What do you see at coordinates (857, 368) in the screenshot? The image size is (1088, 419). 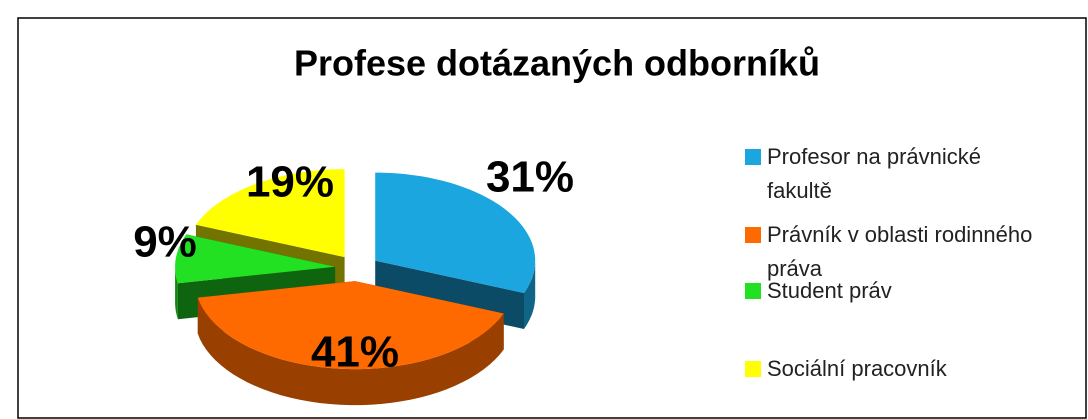 I see `legend-label: Sociální pracovník` at bounding box center [857, 368].